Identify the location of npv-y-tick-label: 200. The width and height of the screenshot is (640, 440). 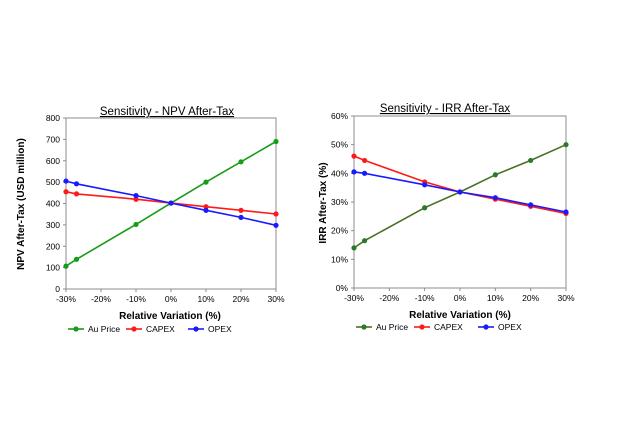
(53, 246).